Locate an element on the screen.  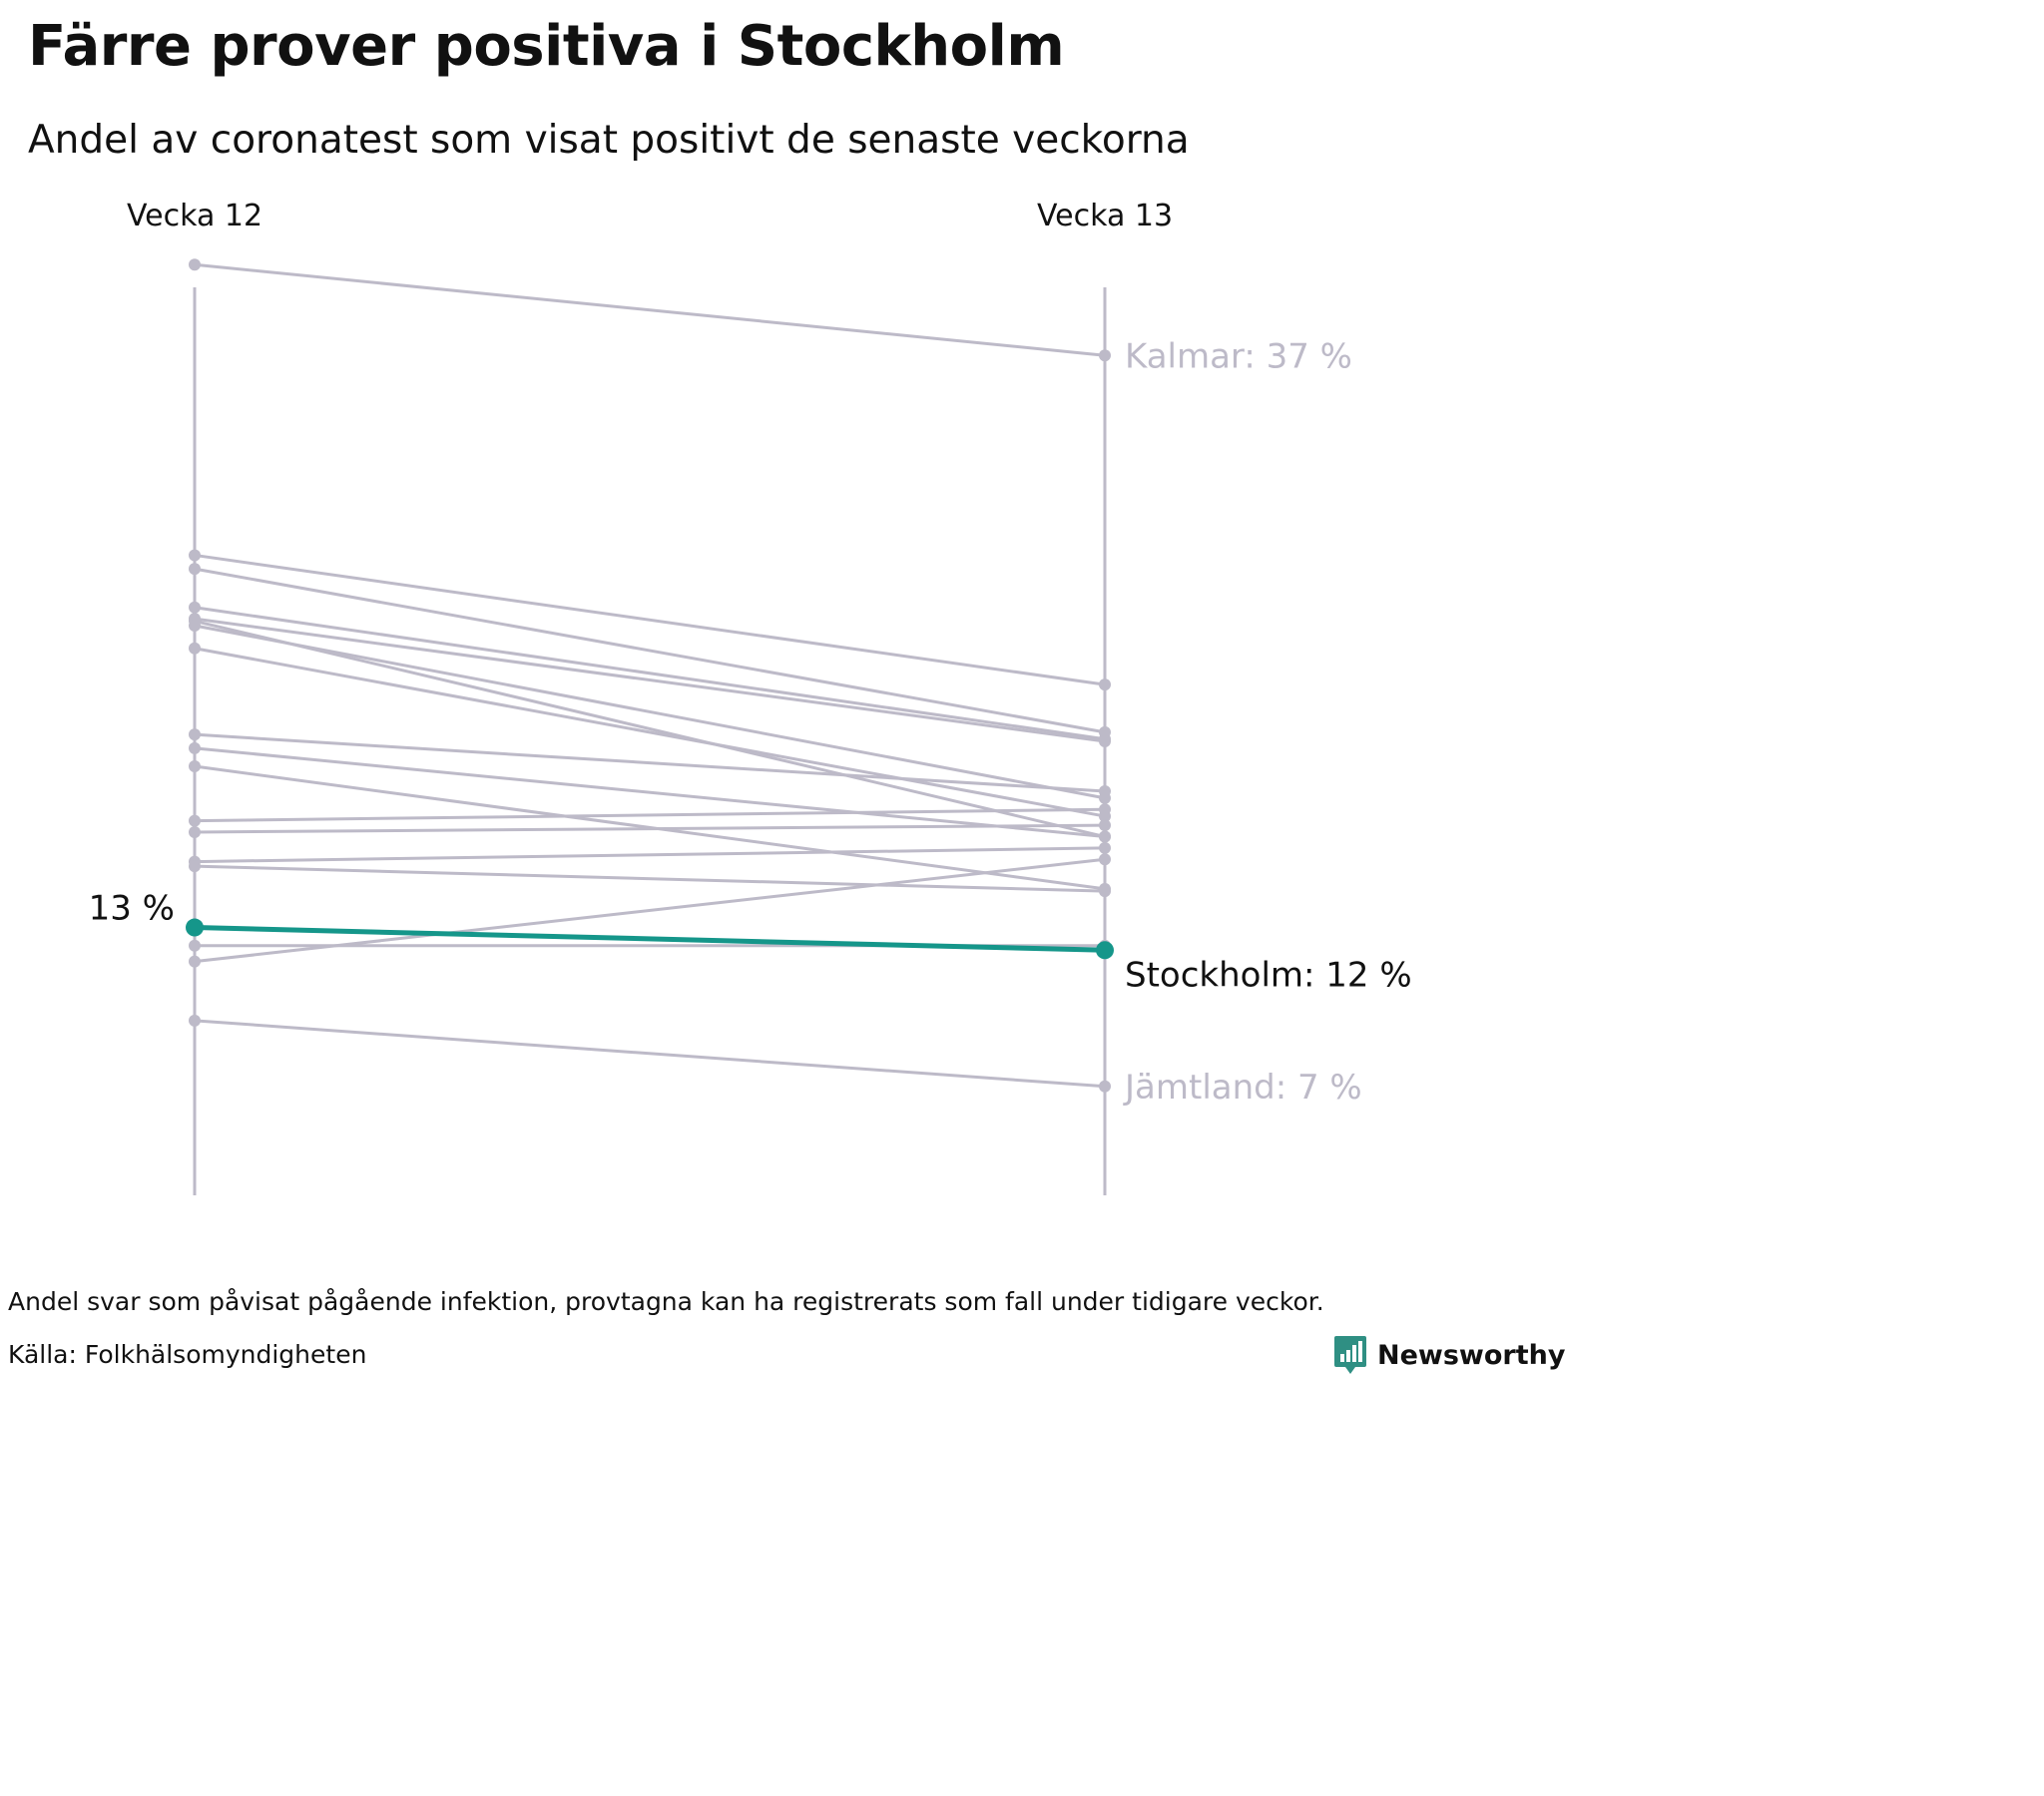
chart-title: Färre prover positiva i Stockholm is located at coordinates (546, 46).